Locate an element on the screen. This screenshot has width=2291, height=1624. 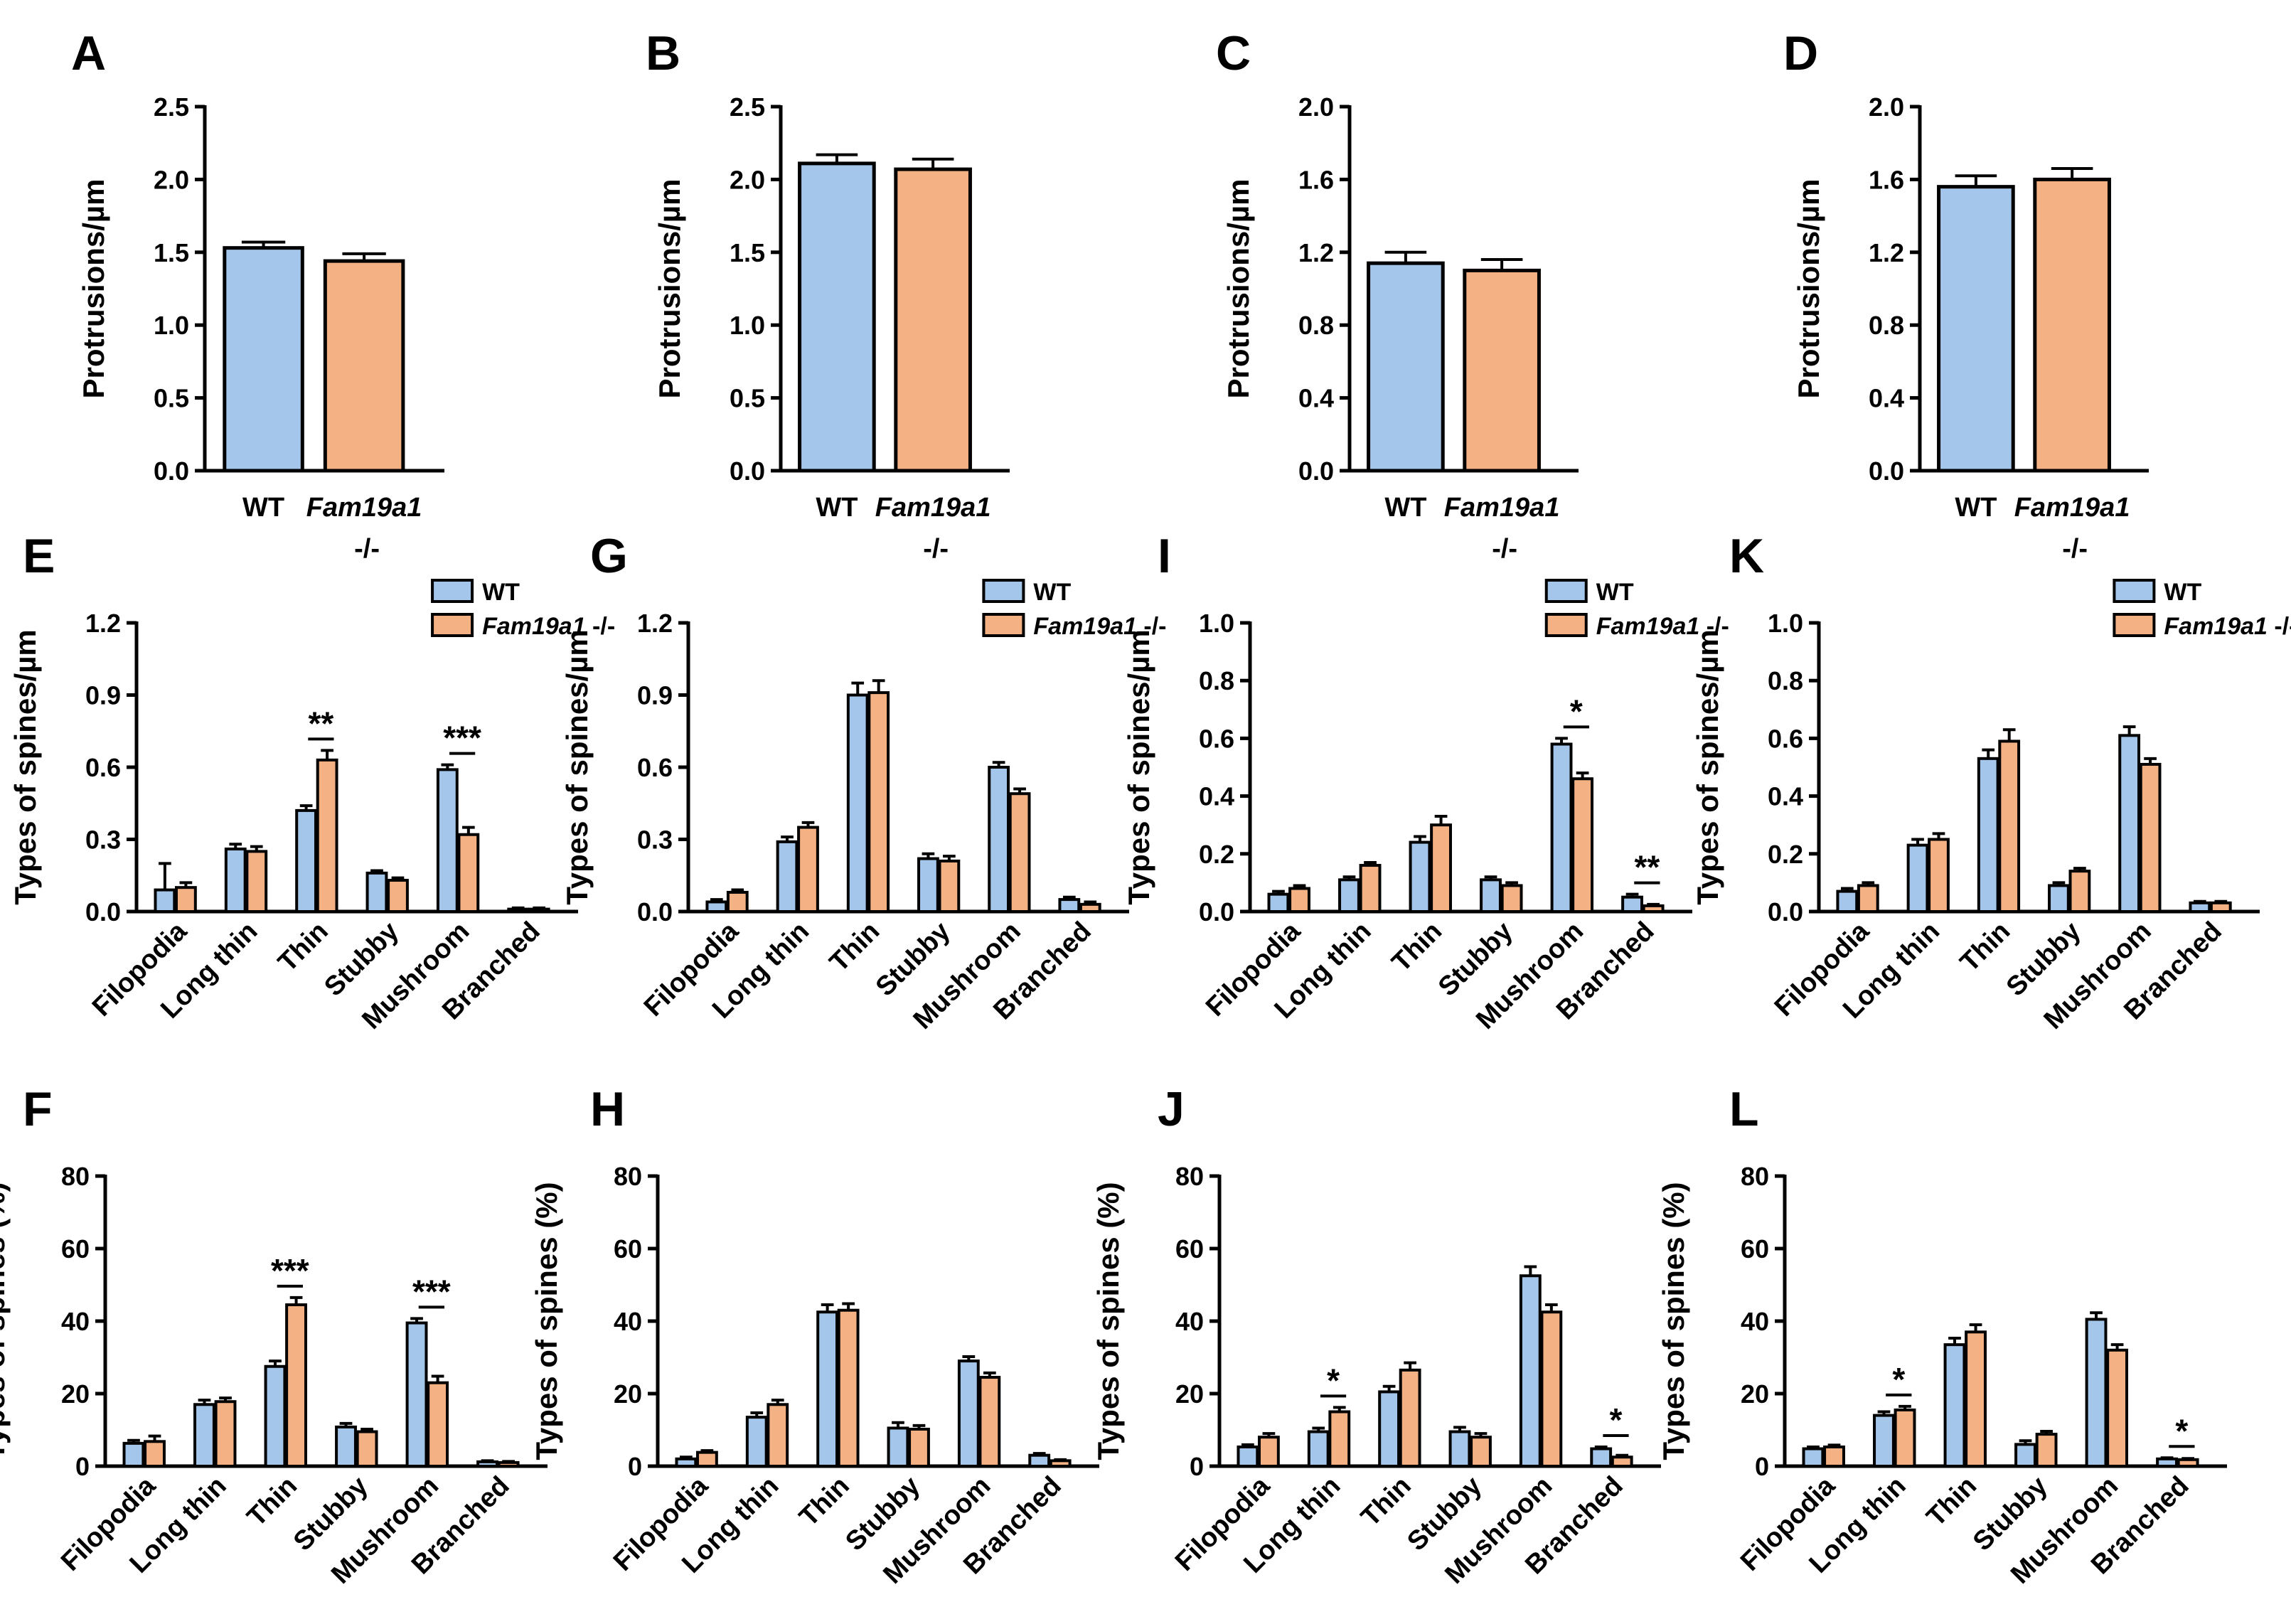
y-tick-label: 2.5 is located at coordinates (171, 107).